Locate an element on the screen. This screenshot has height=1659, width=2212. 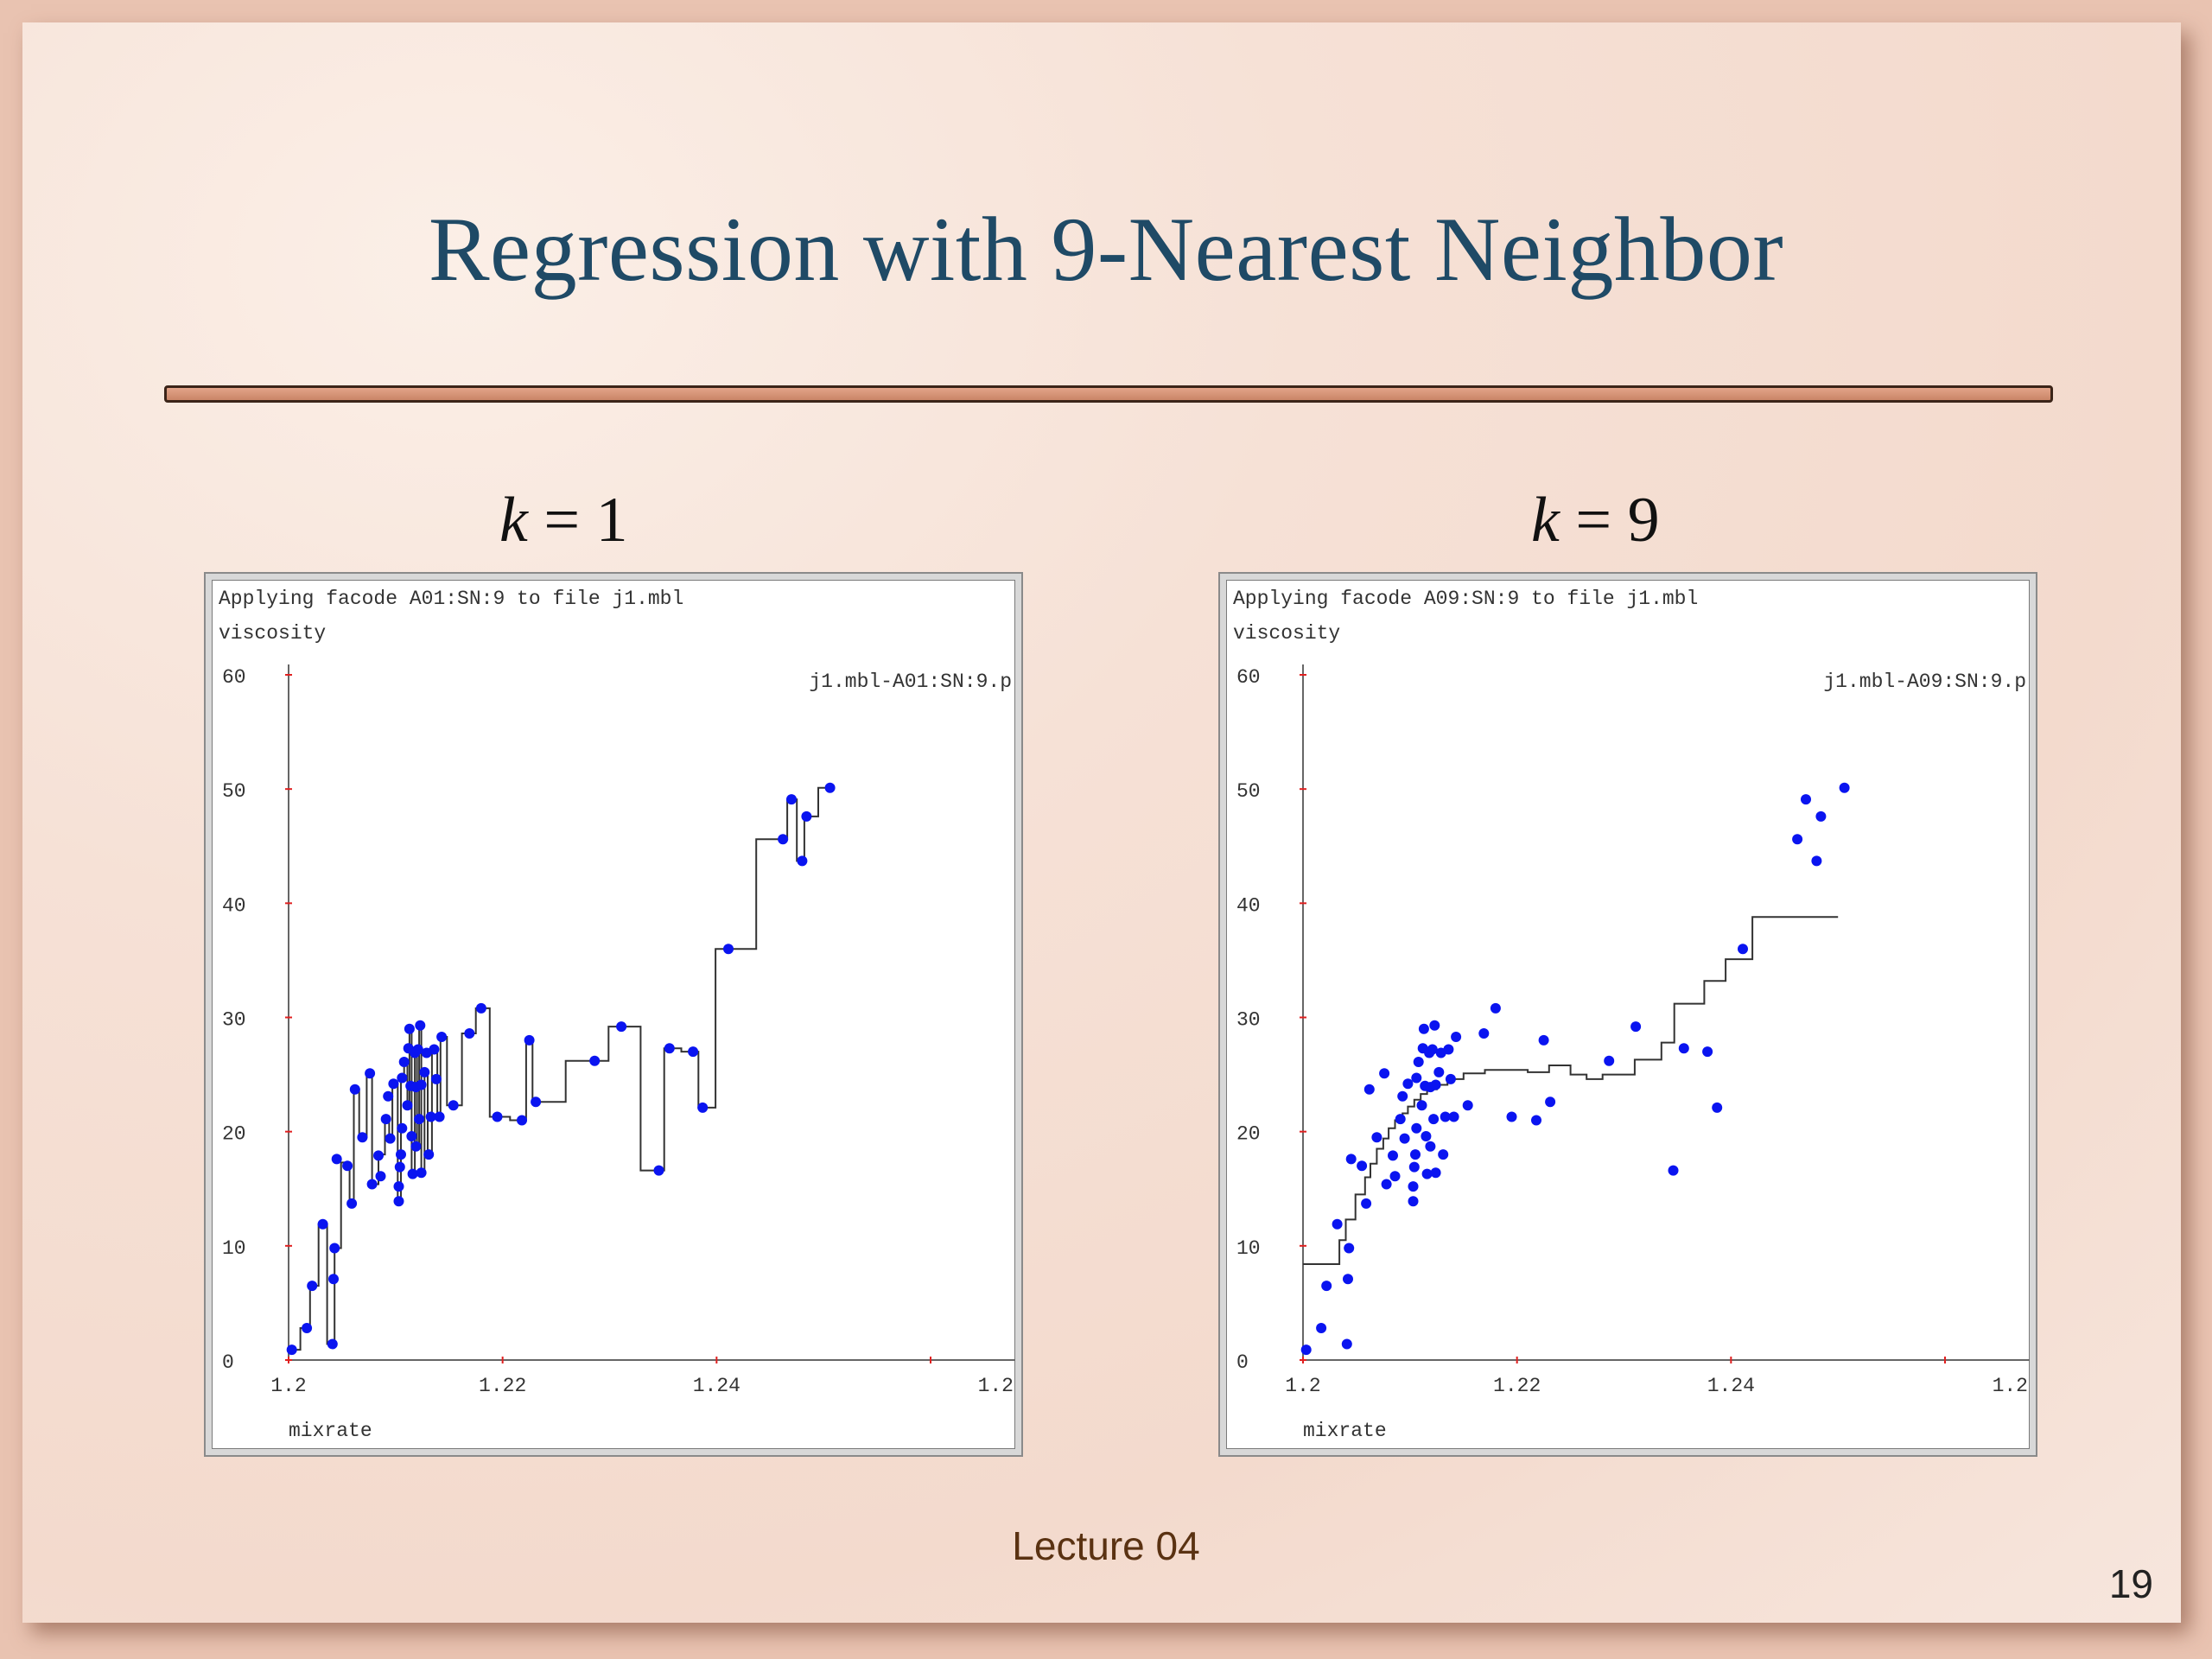
equals-sign: = is located at coordinates (562, 520).